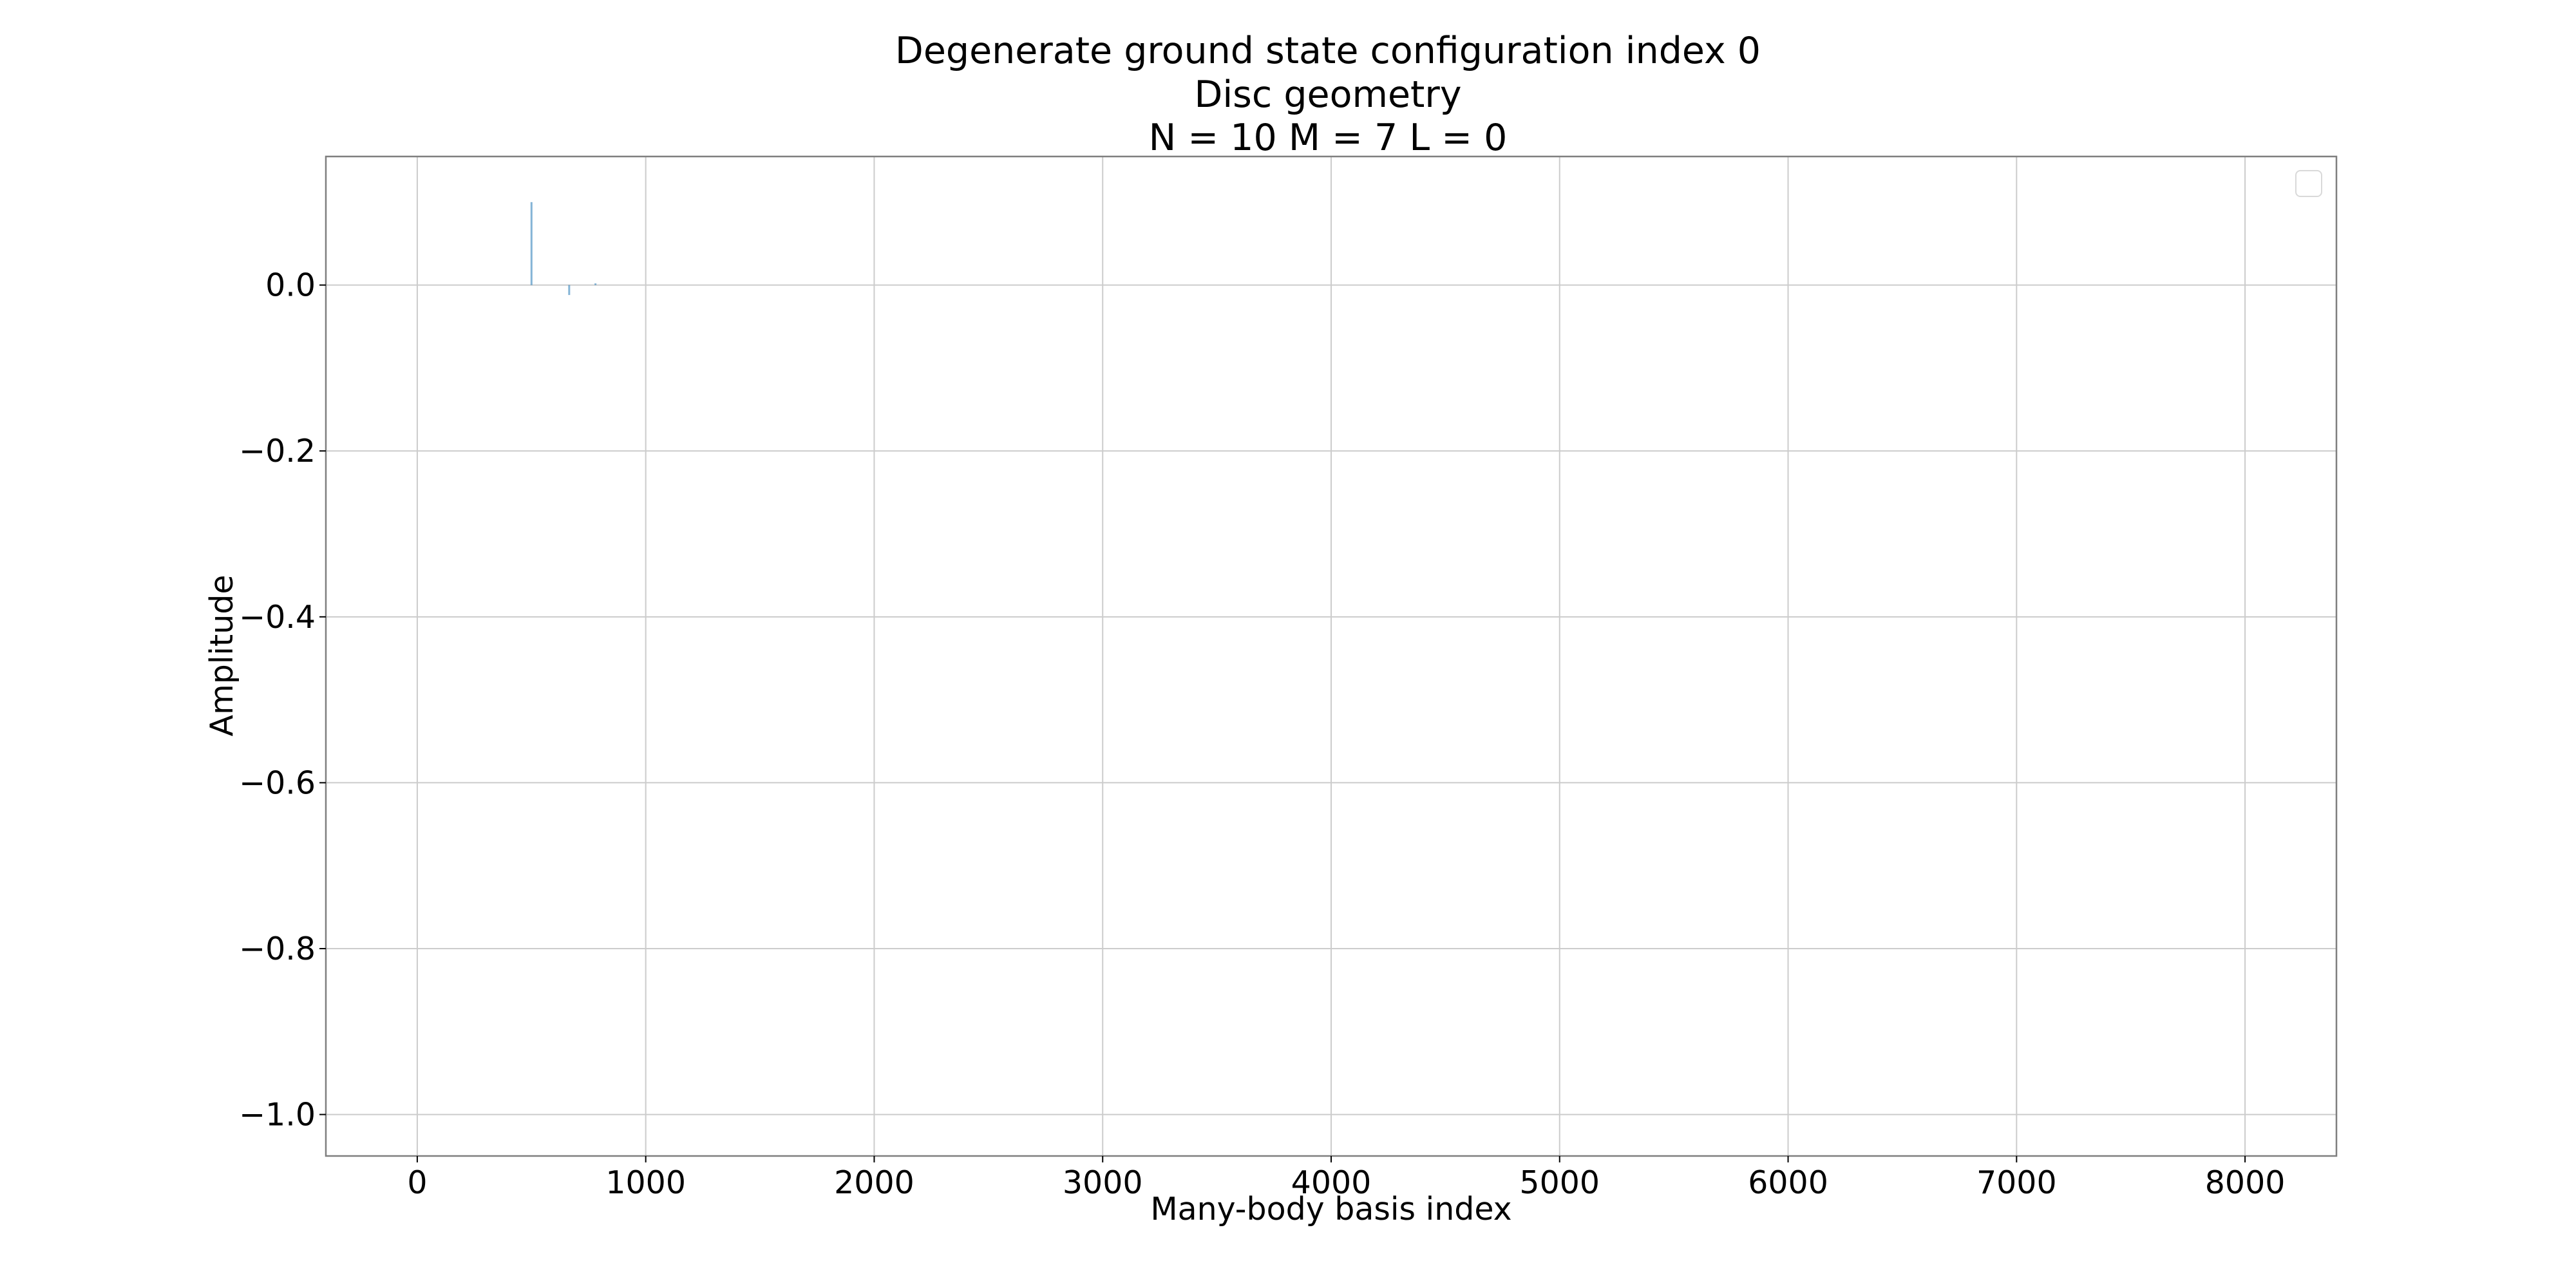 The image size is (2576, 1288). I want to click on y-tick-label: 0.0, so click(290, 285).